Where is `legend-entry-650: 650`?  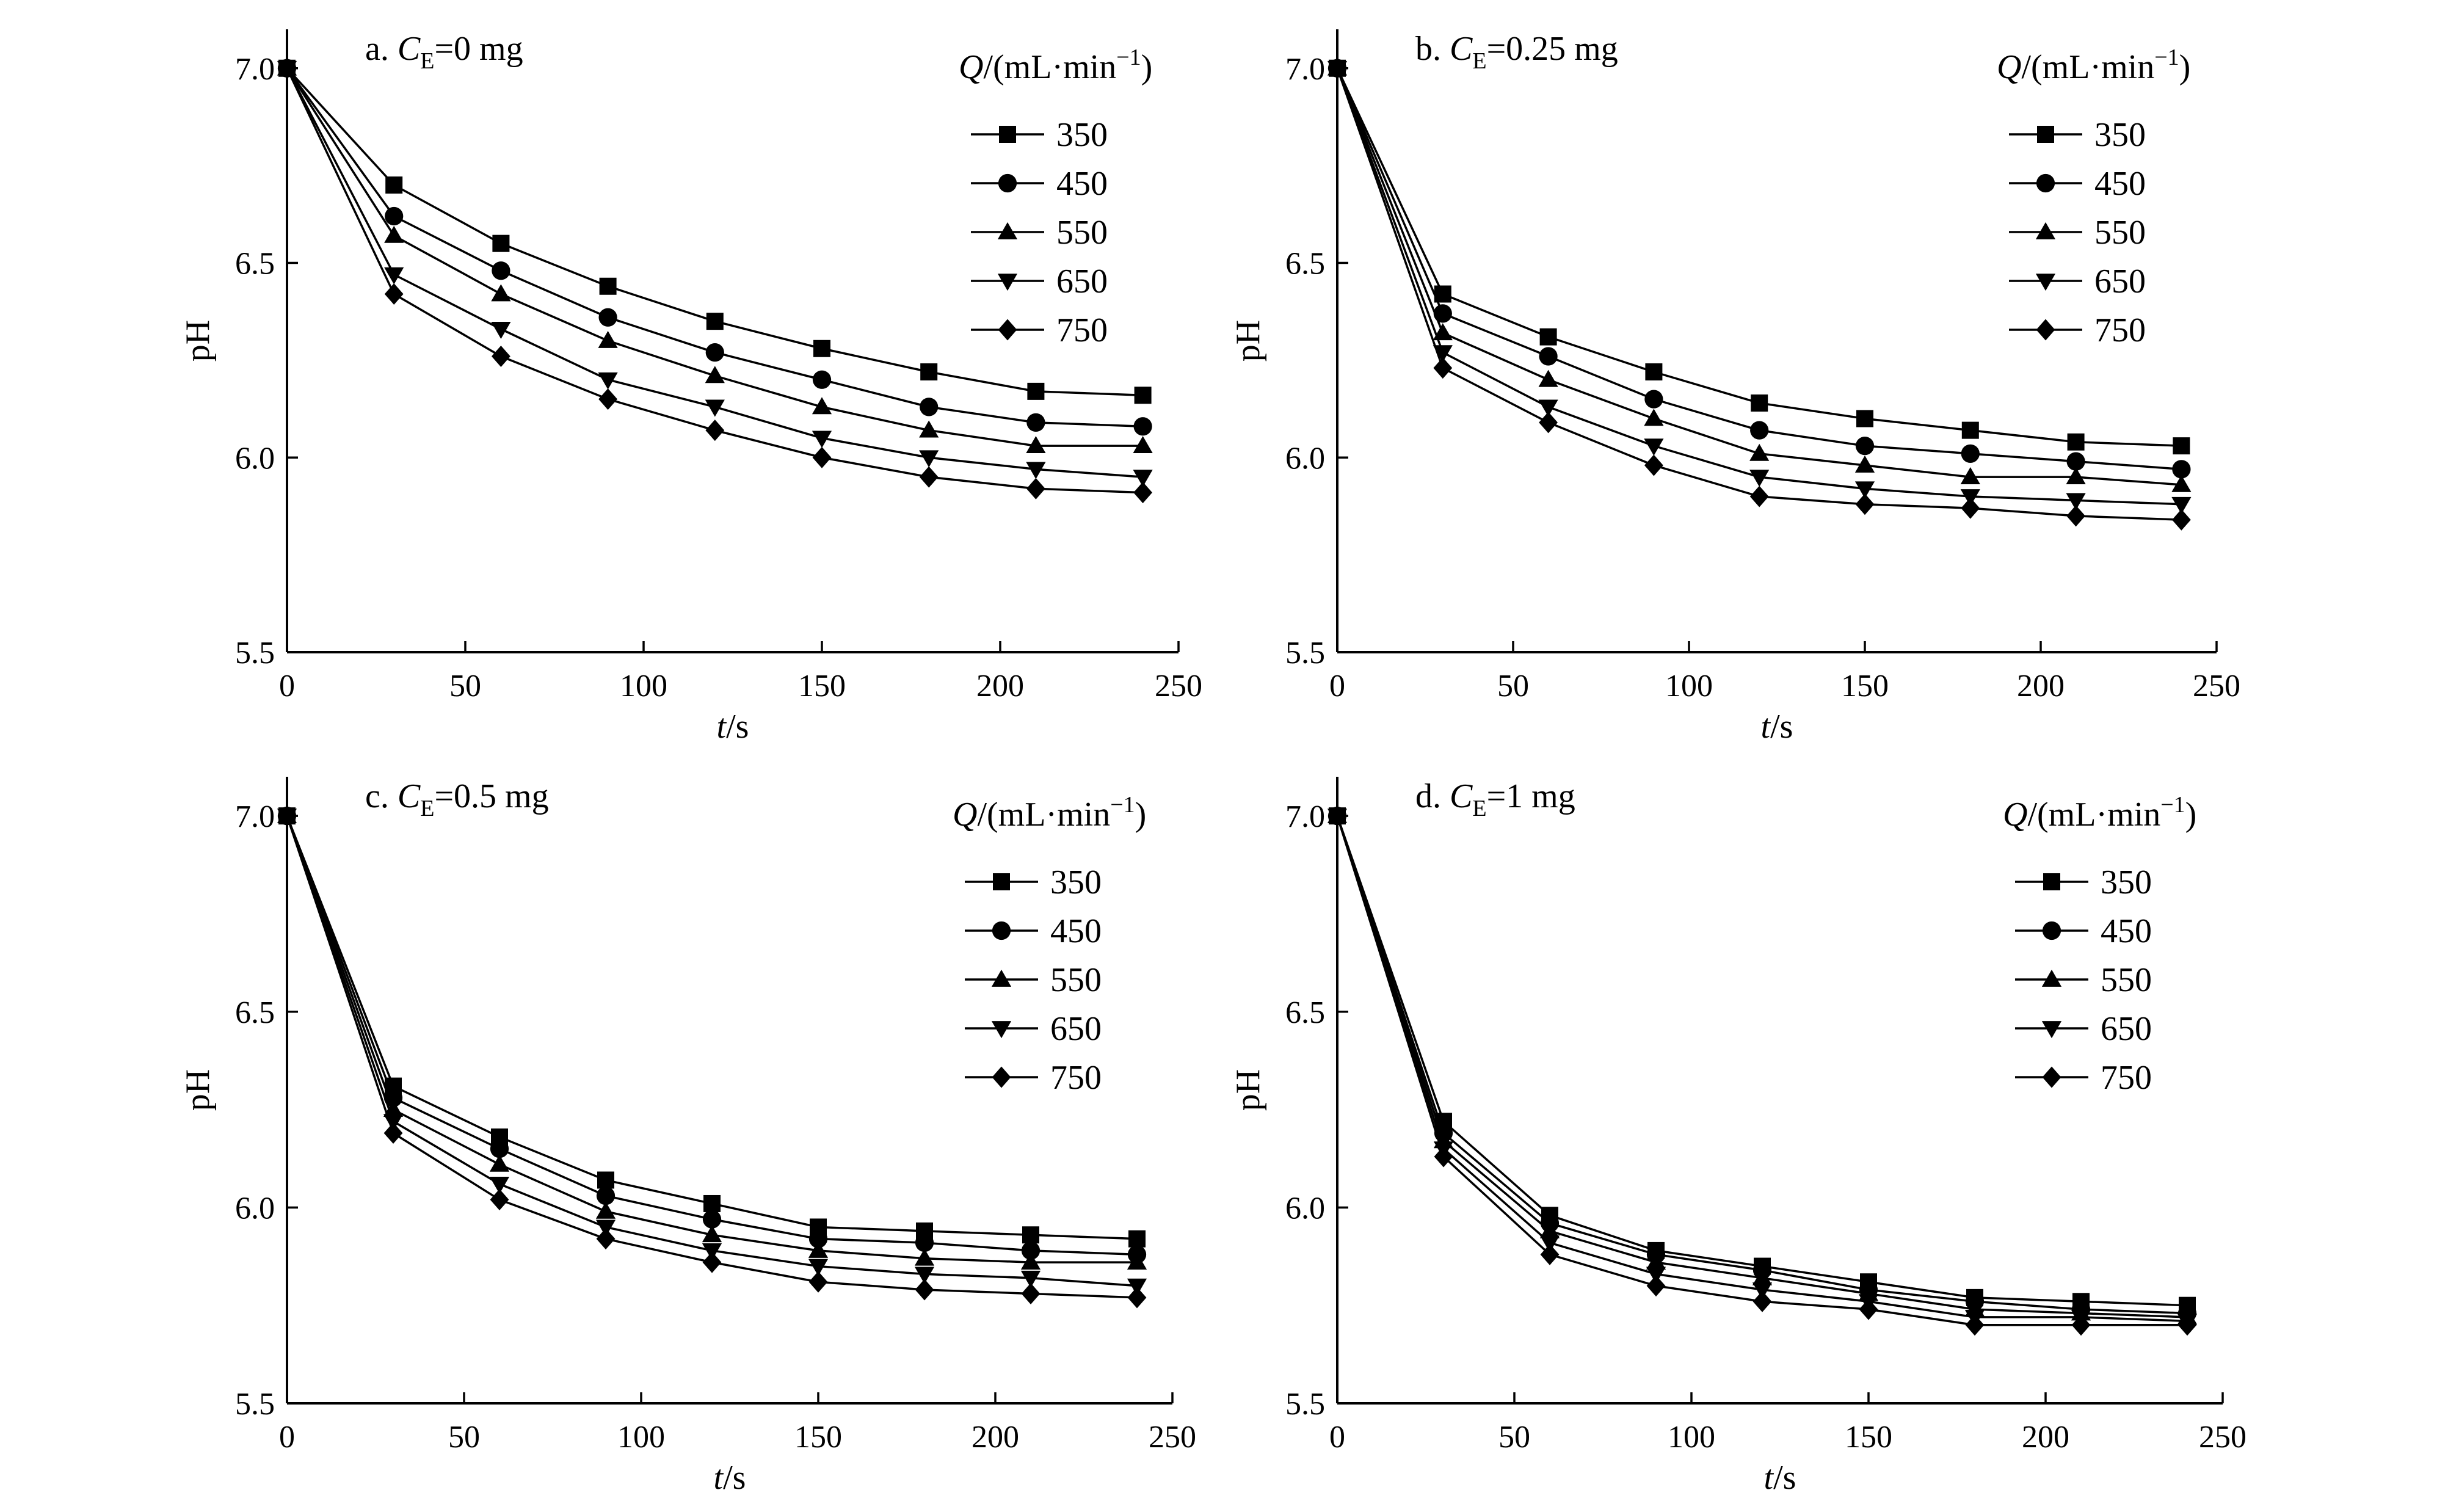 legend-entry-650: 650 is located at coordinates (1039, 282).